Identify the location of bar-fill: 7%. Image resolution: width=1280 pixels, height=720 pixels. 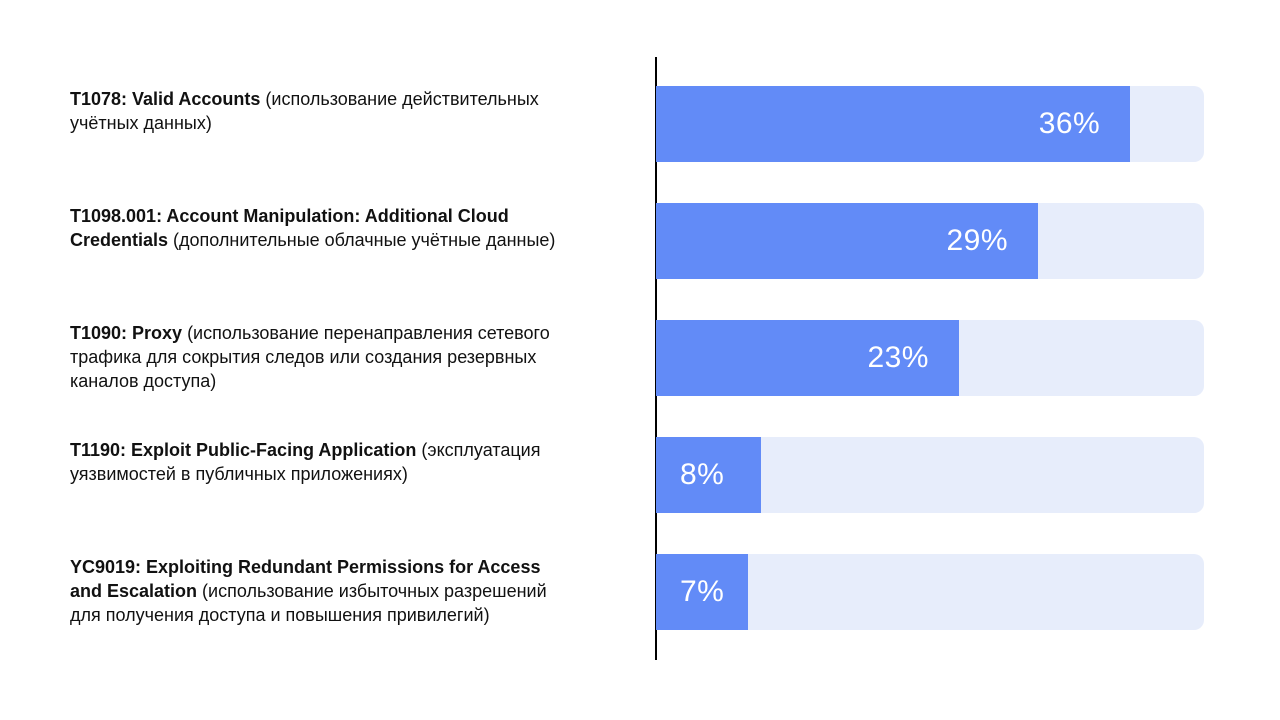
(702, 592).